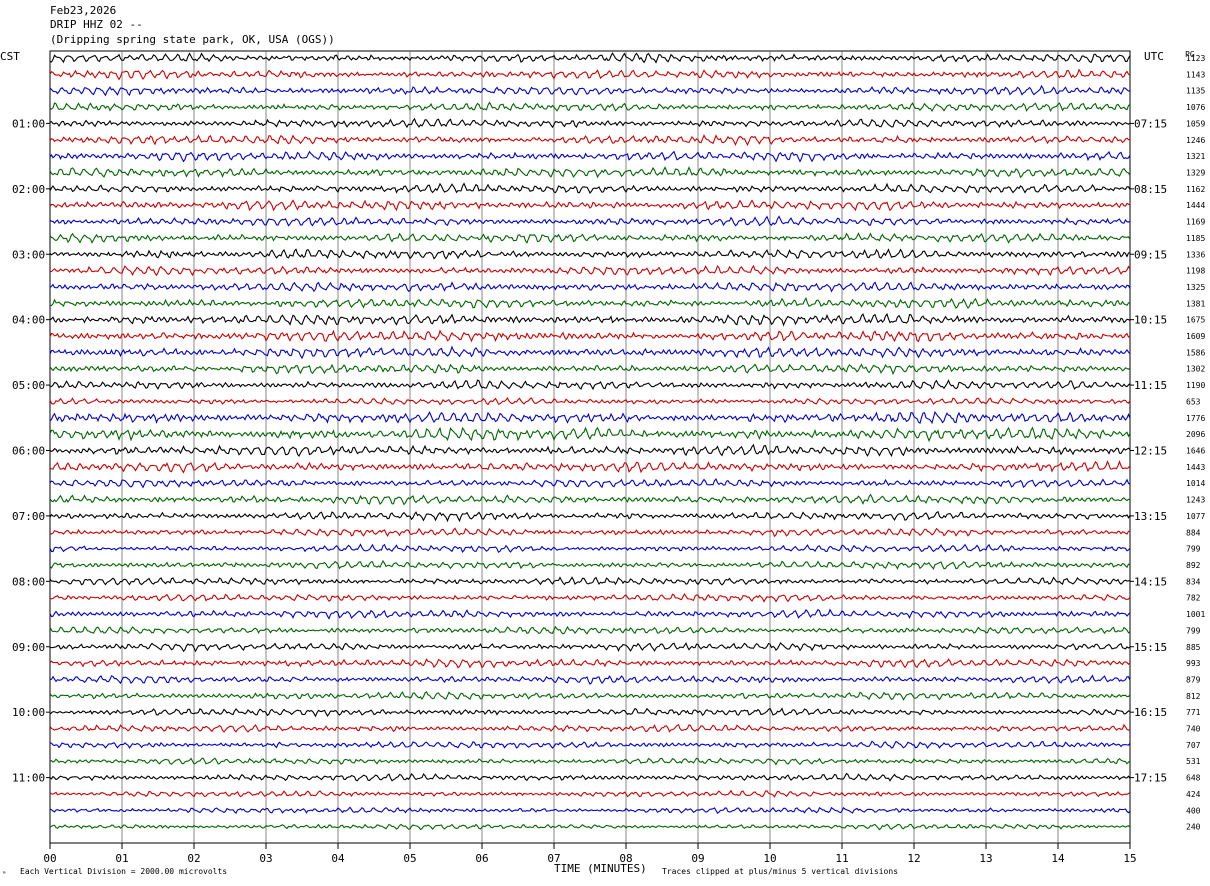 This screenshot has width=1210, height=886. What do you see at coordinates (1193, 663) in the screenshot?
I see `row-value-label: 993` at bounding box center [1193, 663].